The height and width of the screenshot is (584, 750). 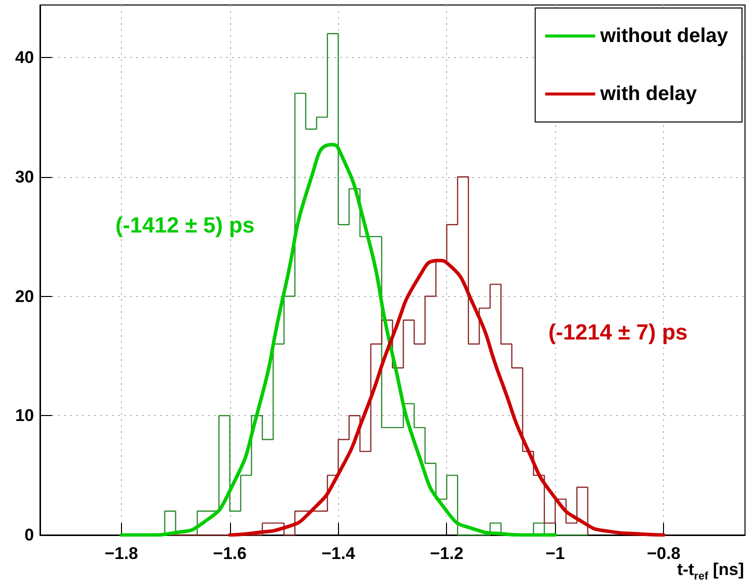 I want to click on annotation: (-1412 ± 5) ps, so click(x=185, y=225).